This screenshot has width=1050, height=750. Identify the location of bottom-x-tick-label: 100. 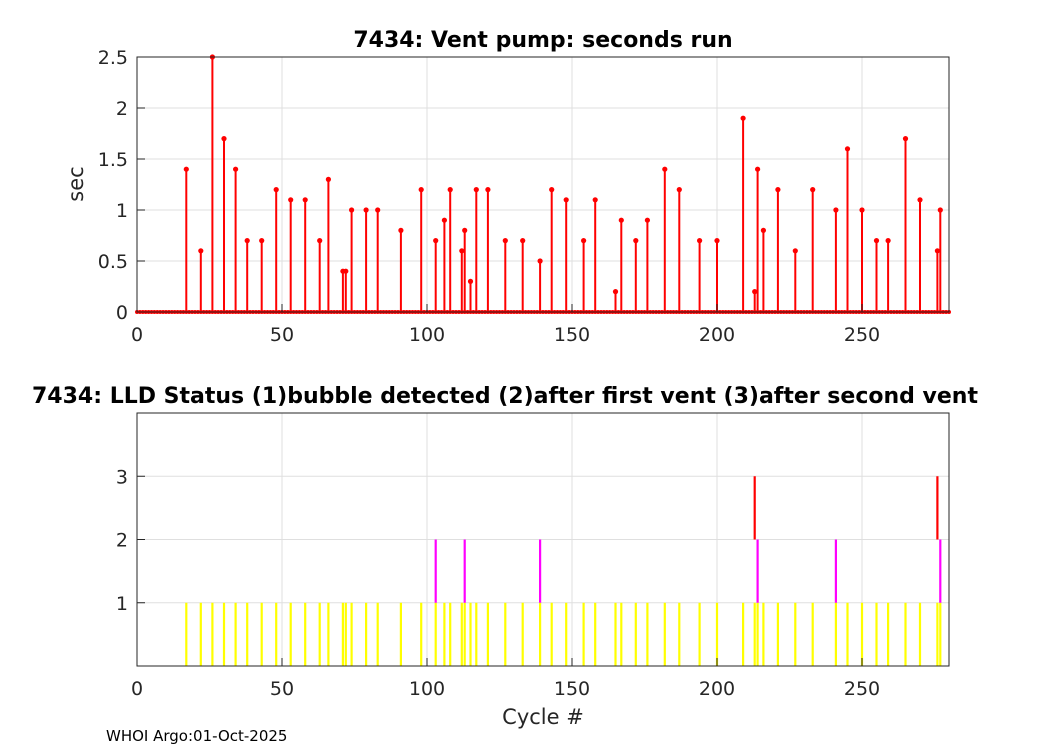
(427, 689).